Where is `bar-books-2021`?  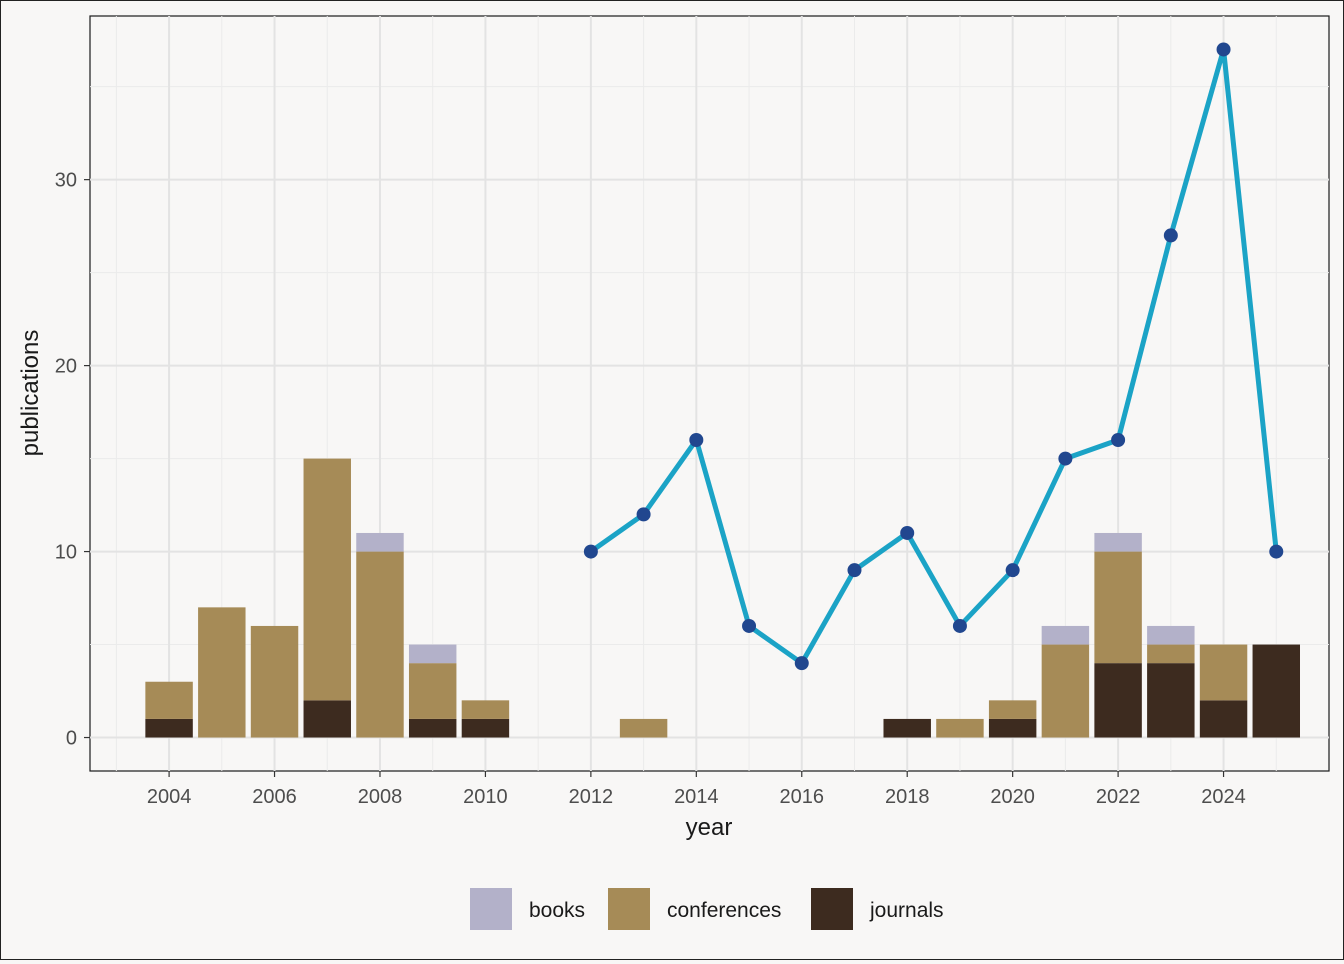
bar-books-2021 is located at coordinates (1065, 635).